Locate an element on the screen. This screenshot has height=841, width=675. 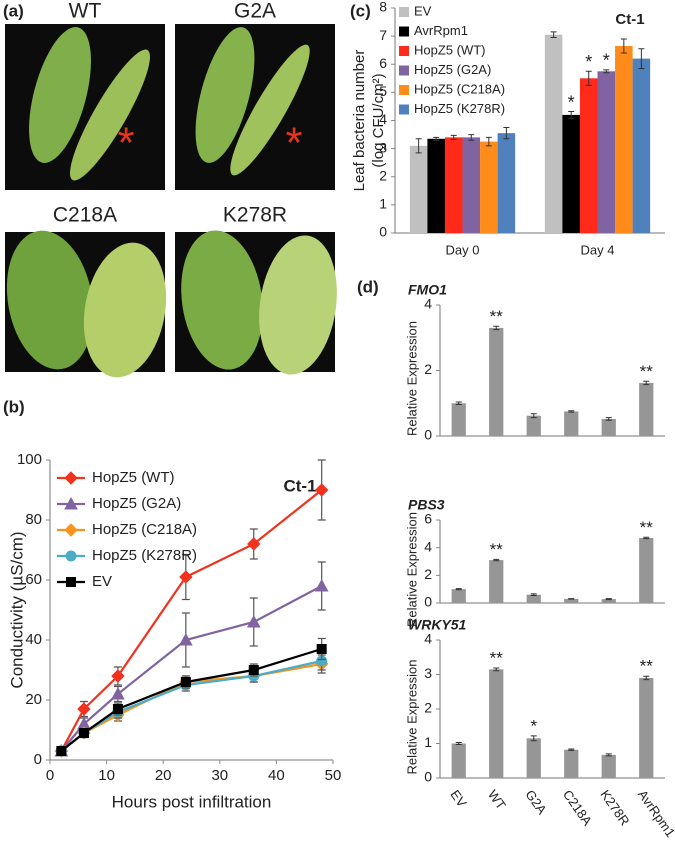
x-tick-label: 30 is located at coordinates (219, 775).